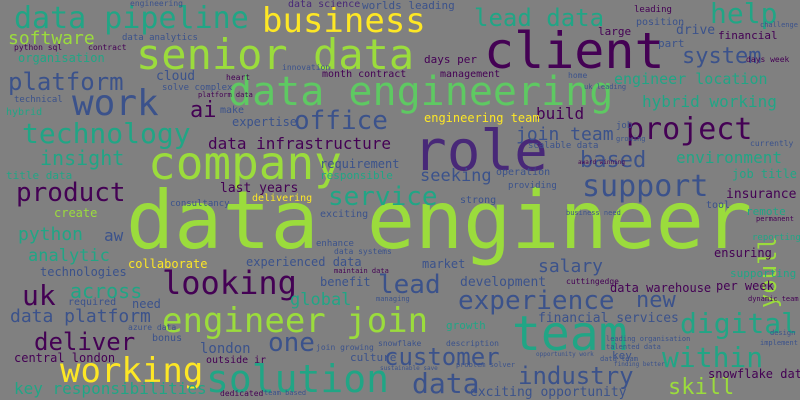 The image size is (800, 400). What do you see at coordinates (571, 266) in the screenshot?
I see `word-salary: salary` at bounding box center [571, 266].